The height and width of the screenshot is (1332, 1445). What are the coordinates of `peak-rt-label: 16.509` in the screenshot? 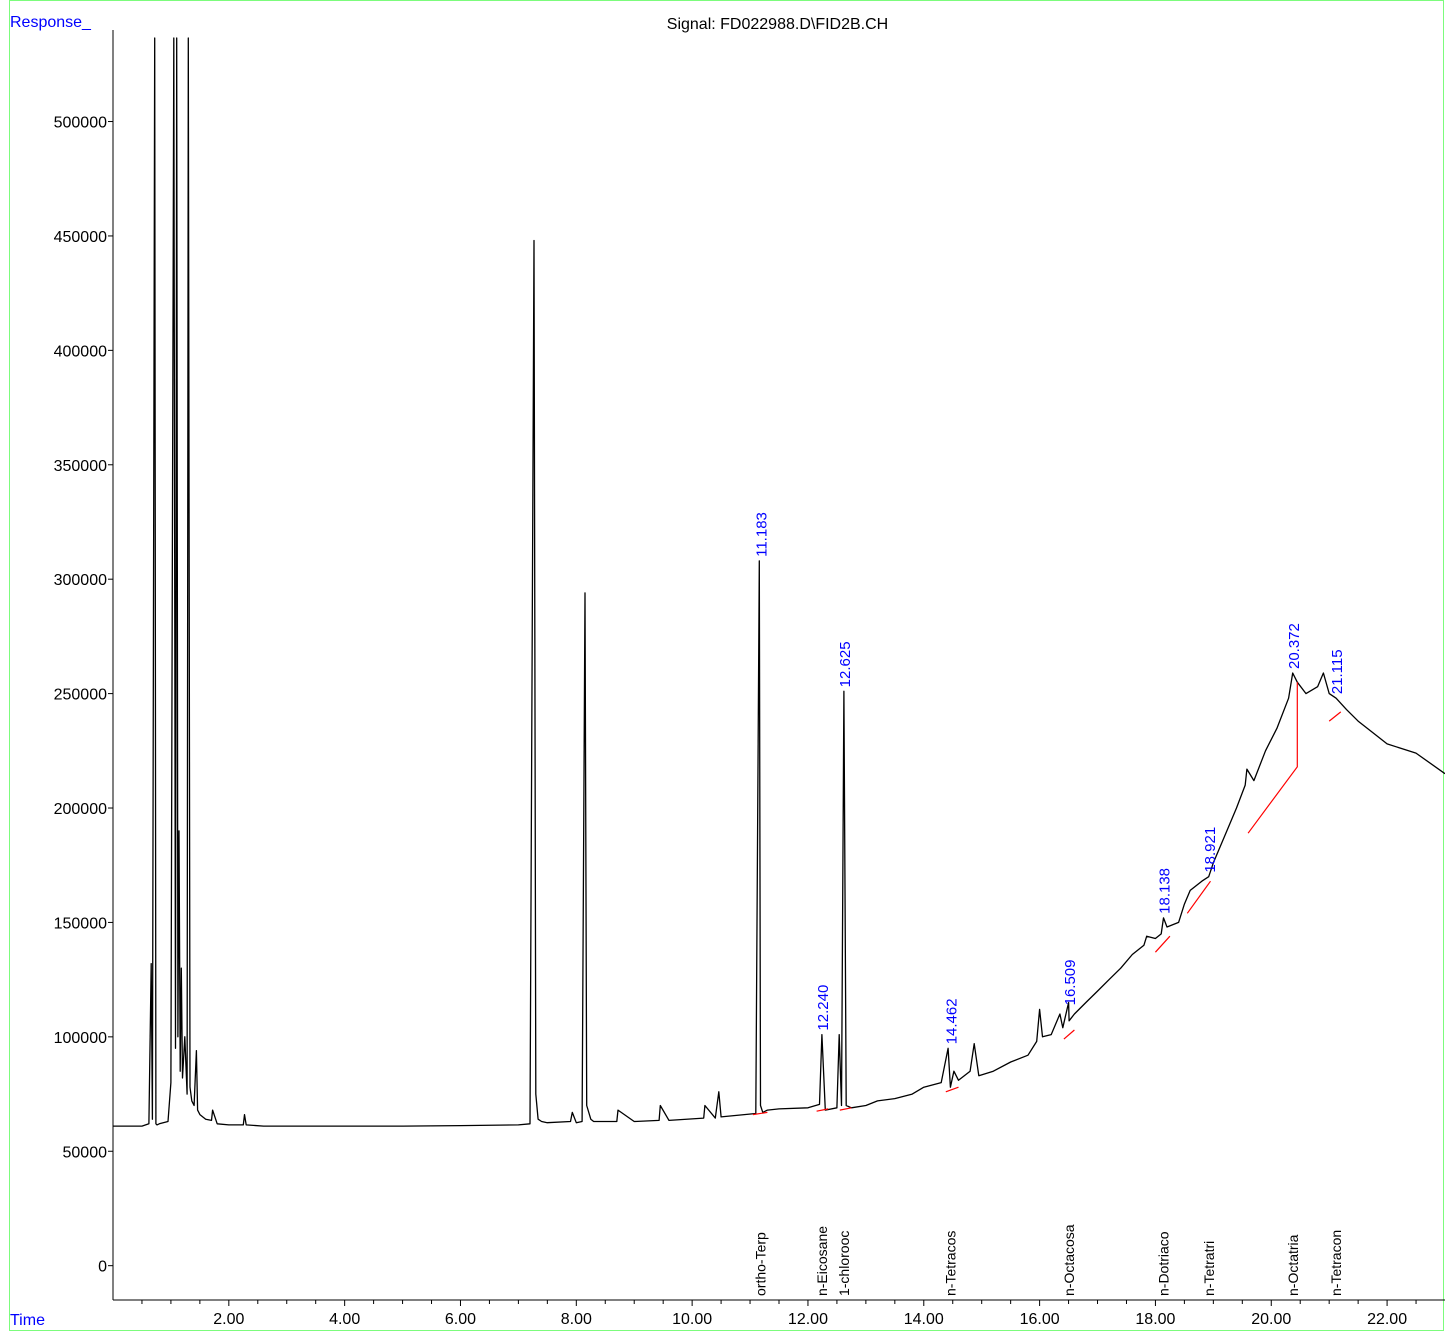 It's located at (1070, 982).